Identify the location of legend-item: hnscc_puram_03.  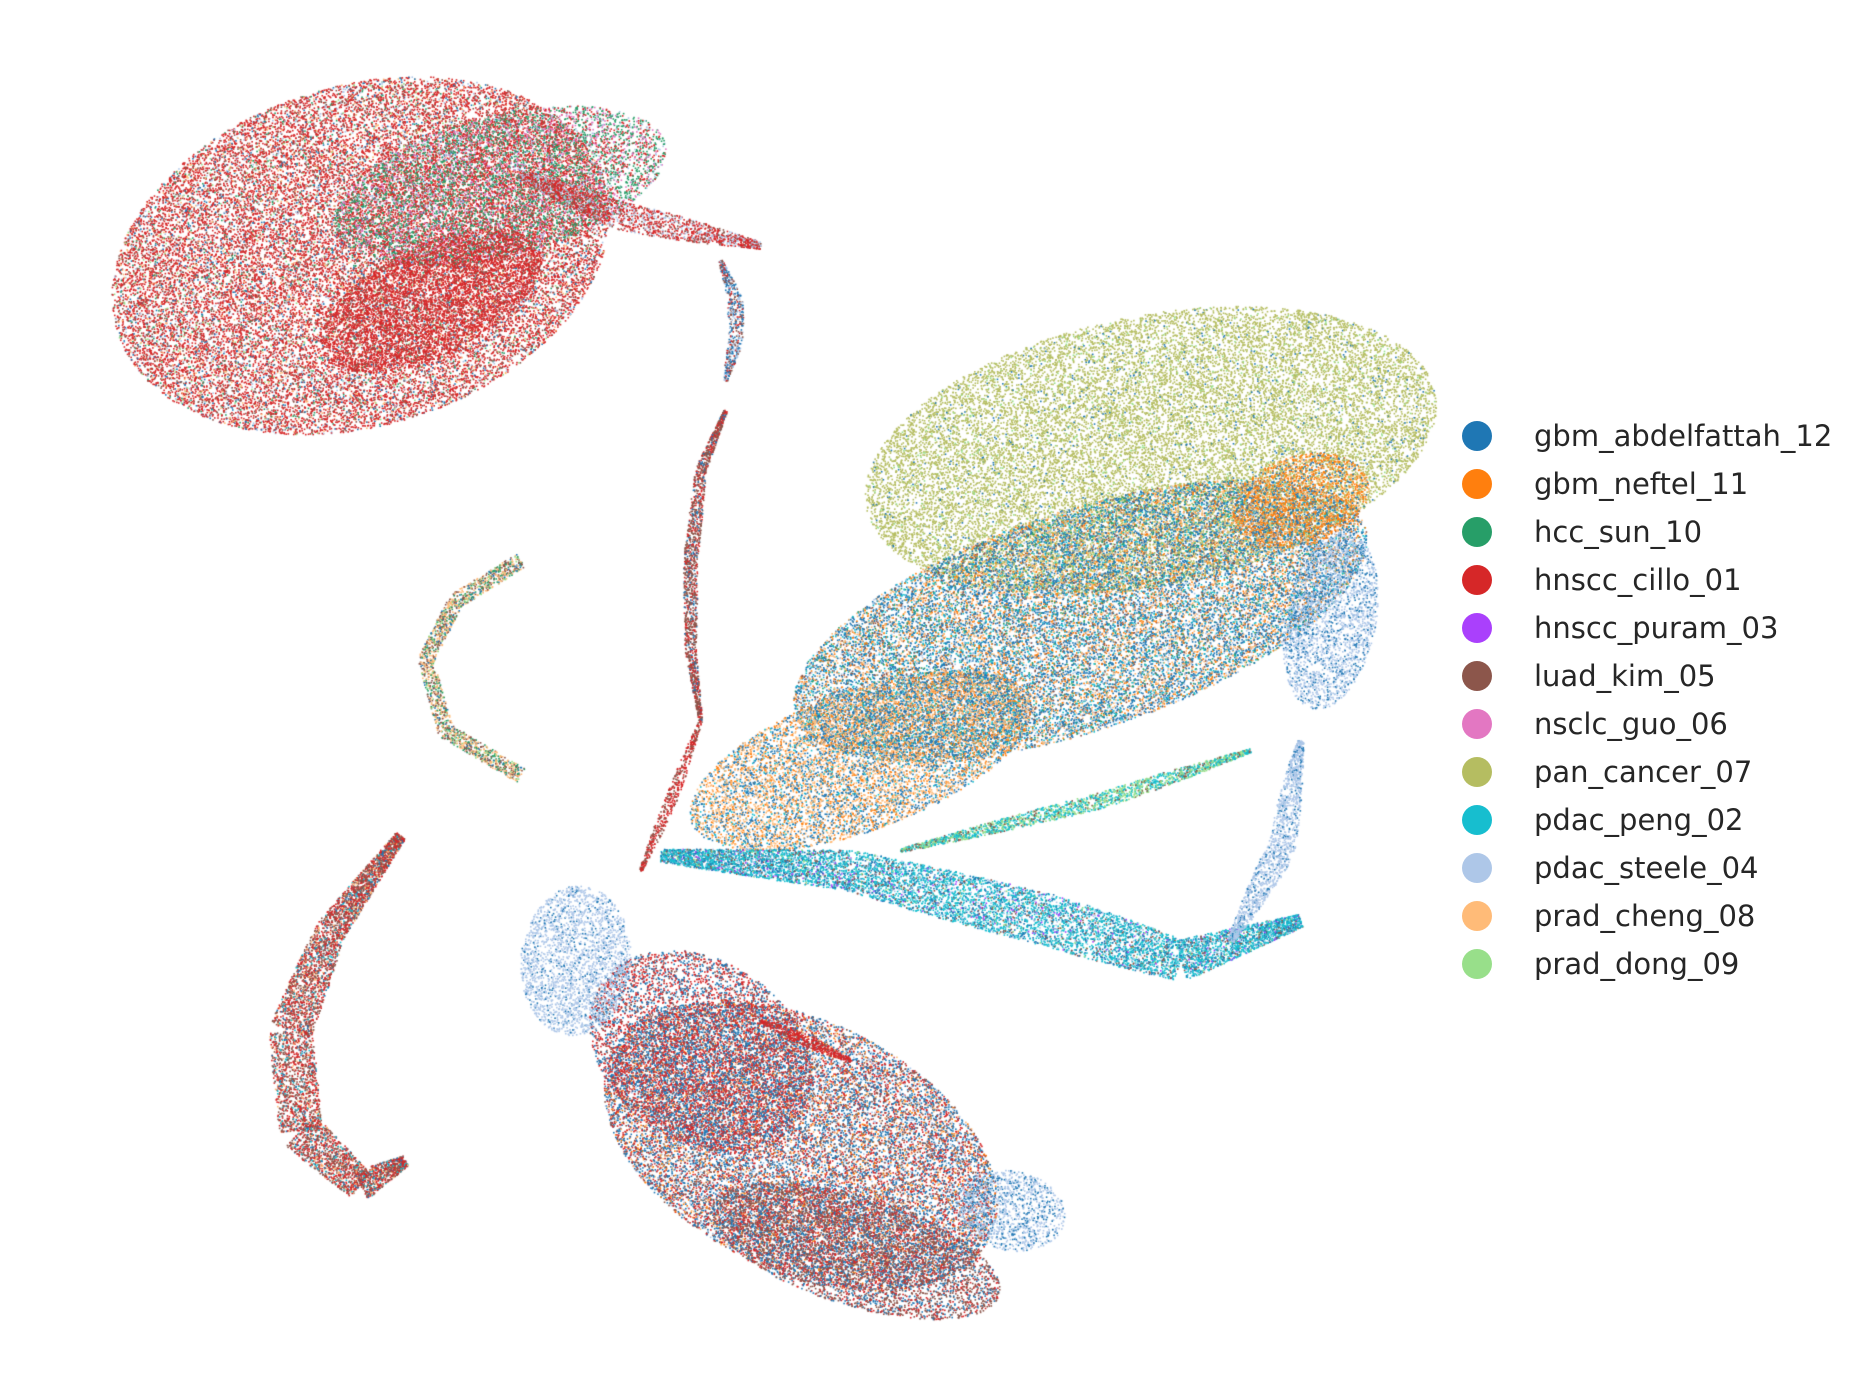
(1647, 628).